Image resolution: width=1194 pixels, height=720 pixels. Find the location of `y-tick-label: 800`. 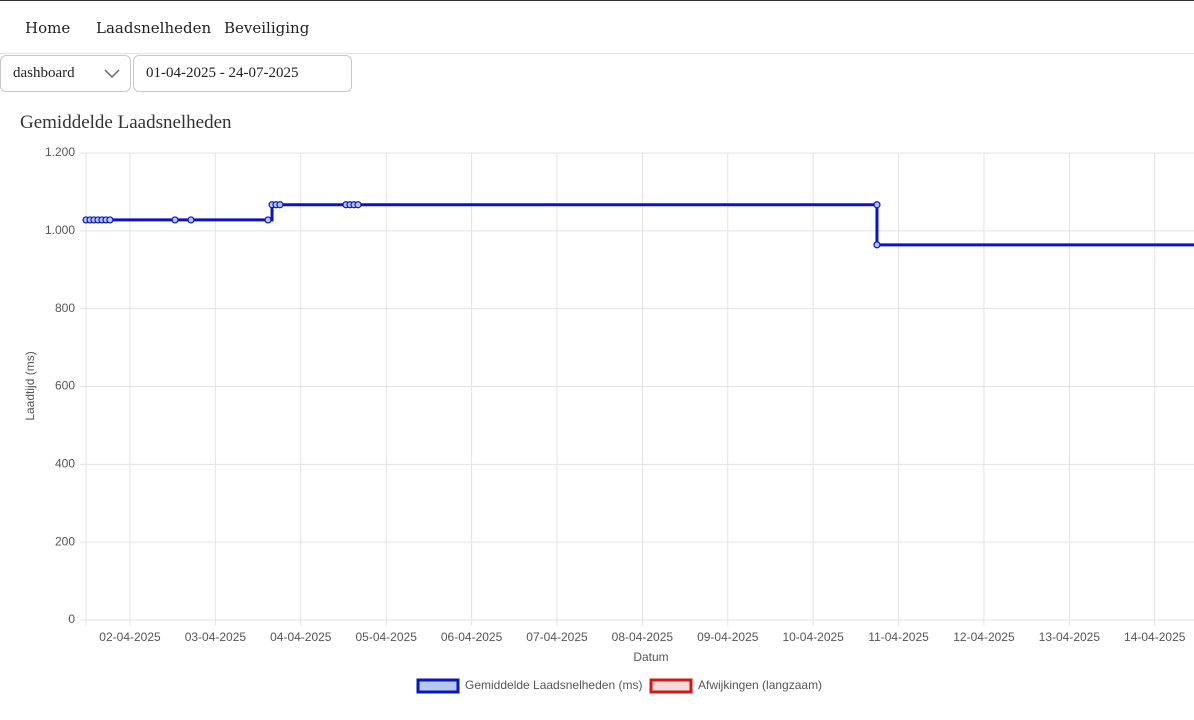

y-tick-label: 800 is located at coordinates (65, 308).